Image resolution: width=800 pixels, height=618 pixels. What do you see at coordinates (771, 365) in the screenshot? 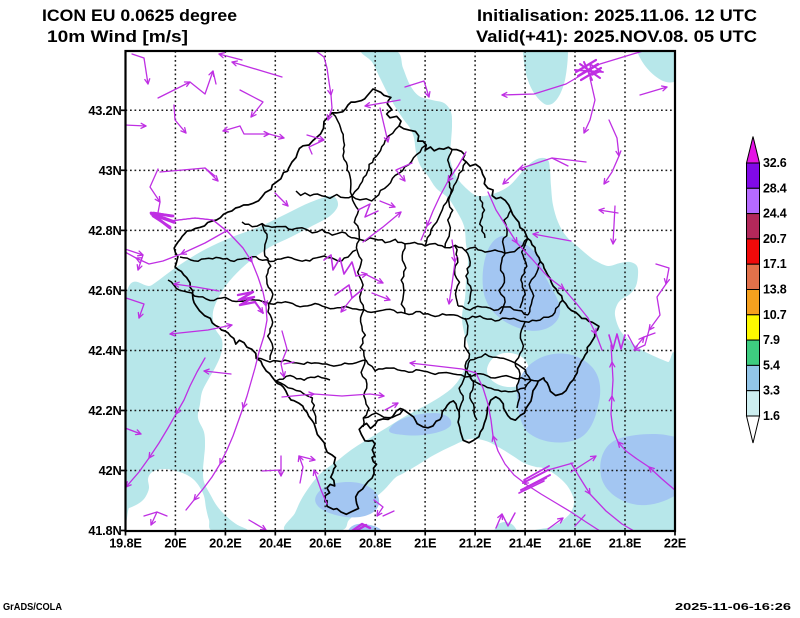
I see `svg-text: 5.4` at bounding box center [771, 365].